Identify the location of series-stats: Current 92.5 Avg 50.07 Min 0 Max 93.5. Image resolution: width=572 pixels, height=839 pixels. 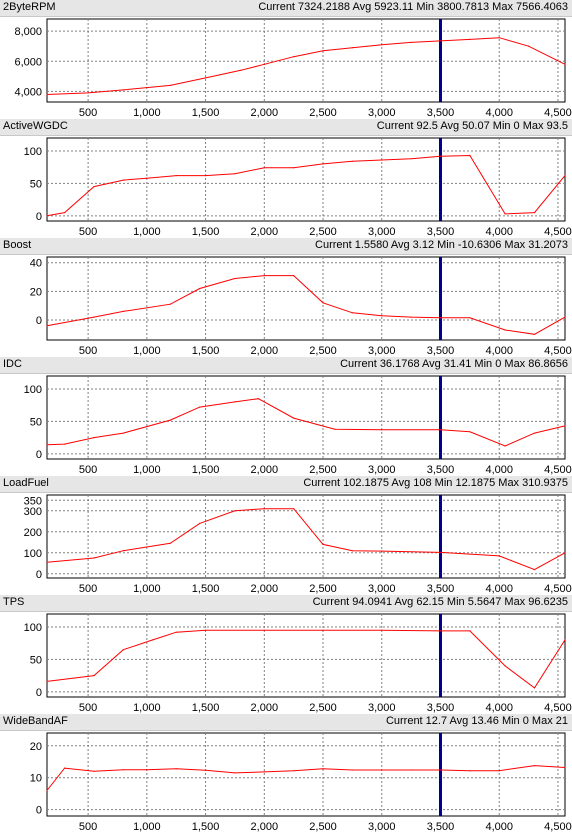
(472, 126).